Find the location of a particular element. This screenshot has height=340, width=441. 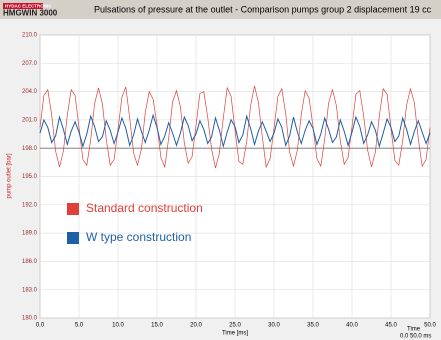

y-tick-label: 195.0 is located at coordinates (30, 177).